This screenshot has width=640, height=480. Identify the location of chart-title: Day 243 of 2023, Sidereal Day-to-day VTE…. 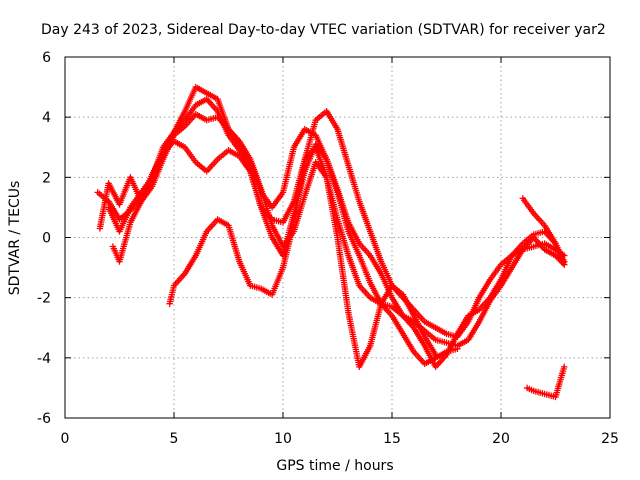
(323, 30).